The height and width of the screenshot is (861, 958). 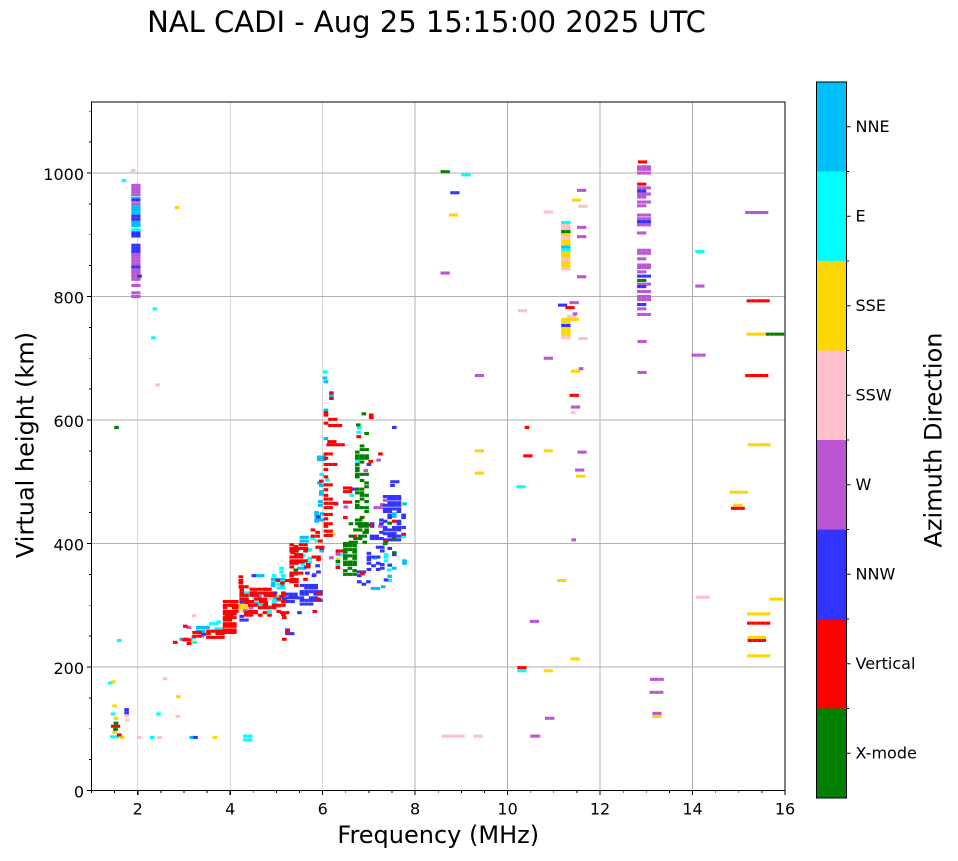 What do you see at coordinates (68, 544) in the screenshot?
I see `y-tick-label: 400` at bounding box center [68, 544].